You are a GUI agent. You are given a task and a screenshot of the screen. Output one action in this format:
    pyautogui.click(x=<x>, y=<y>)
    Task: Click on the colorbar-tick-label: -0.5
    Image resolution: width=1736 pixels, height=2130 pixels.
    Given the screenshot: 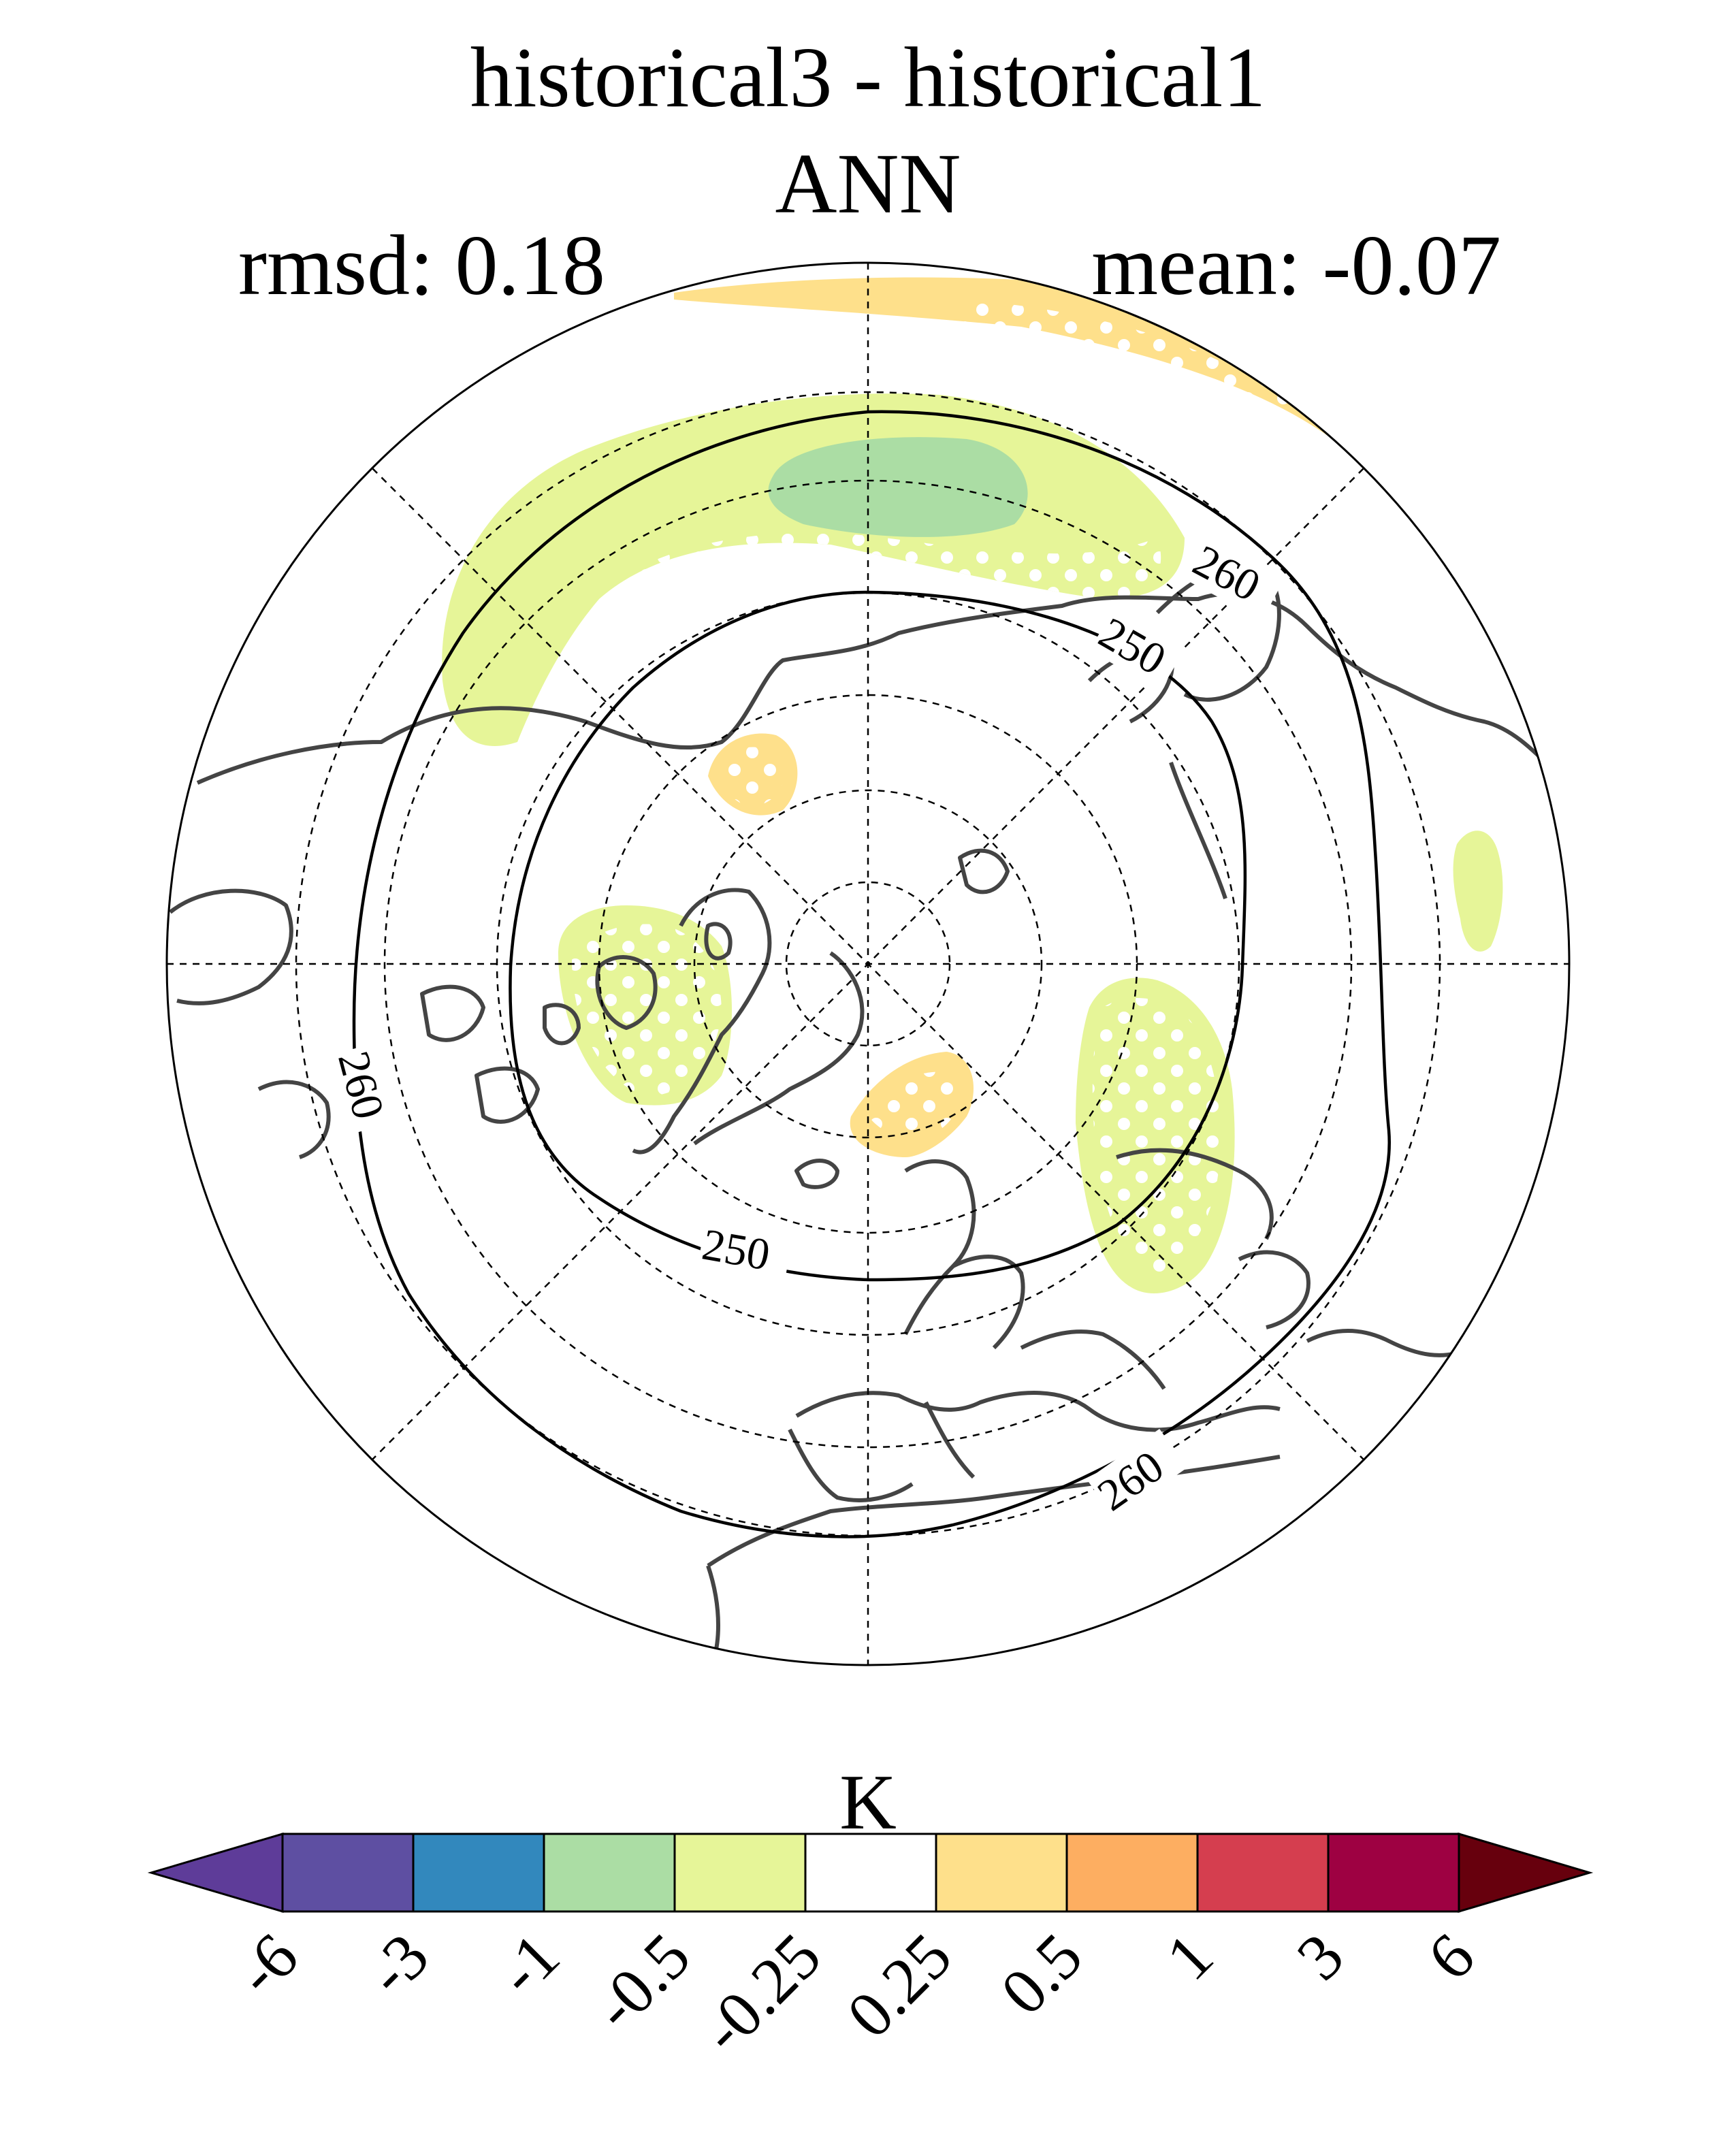 What is the action you would take?
    pyautogui.click(x=641, y=1981)
    